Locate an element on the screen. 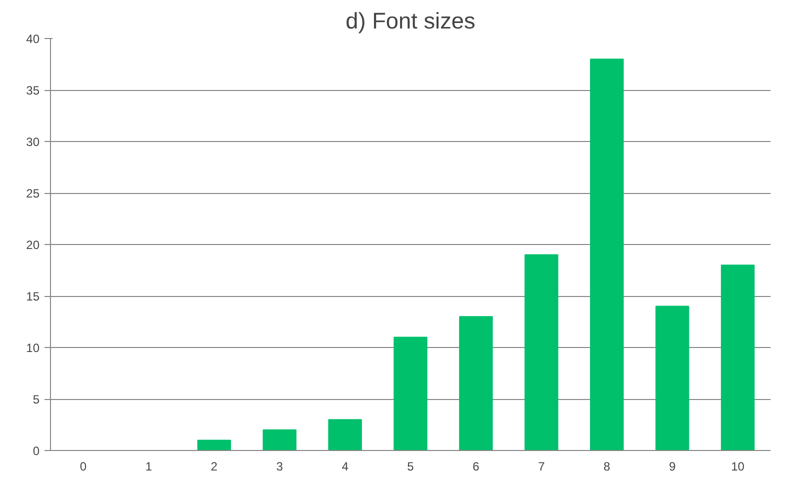 The width and height of the screenshot is (798, 489). y-tick-label: 35 is located at coordinates (33, 91).